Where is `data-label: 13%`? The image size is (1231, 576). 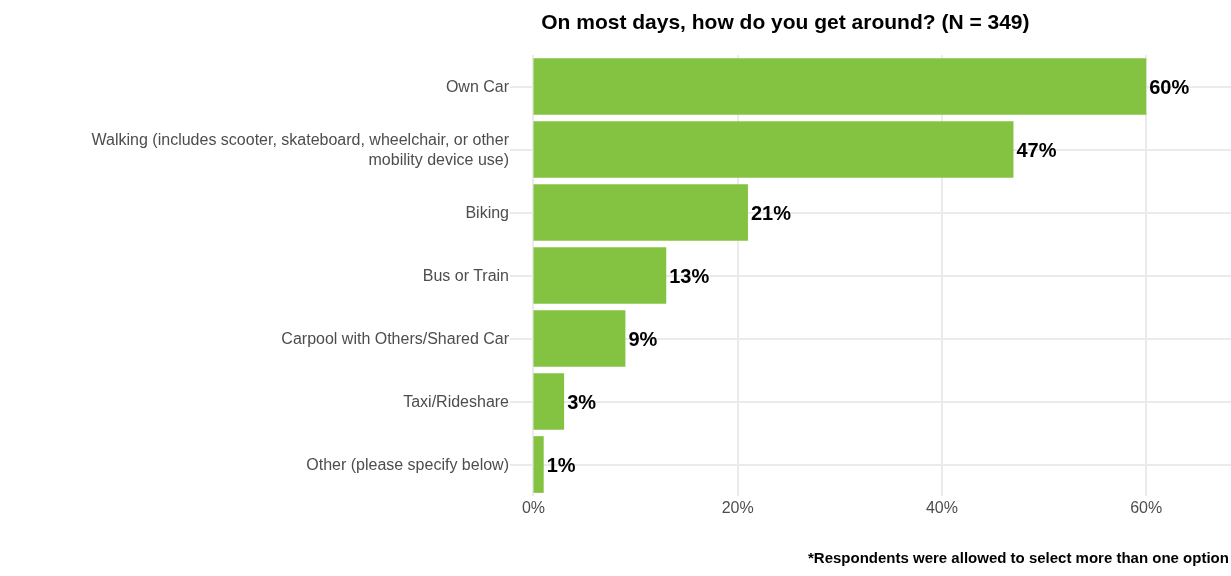
data-label: 13% is located at coordinates (689, 275).